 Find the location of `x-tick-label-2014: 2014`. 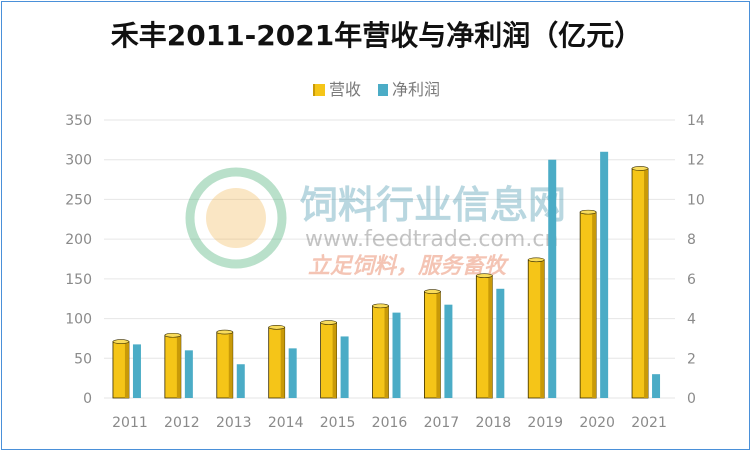

x-tick-label-2014: 2014 is located at coordinates (286, 423).